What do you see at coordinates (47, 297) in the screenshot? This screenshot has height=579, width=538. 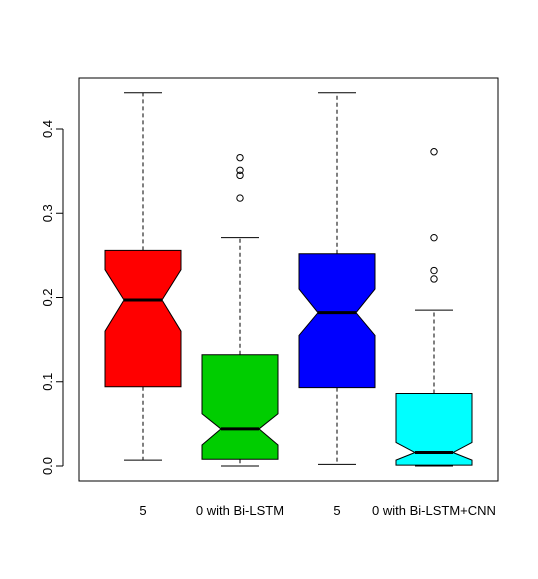 I see `y-tick-label: 0.2` at bounding box center [47, 297].